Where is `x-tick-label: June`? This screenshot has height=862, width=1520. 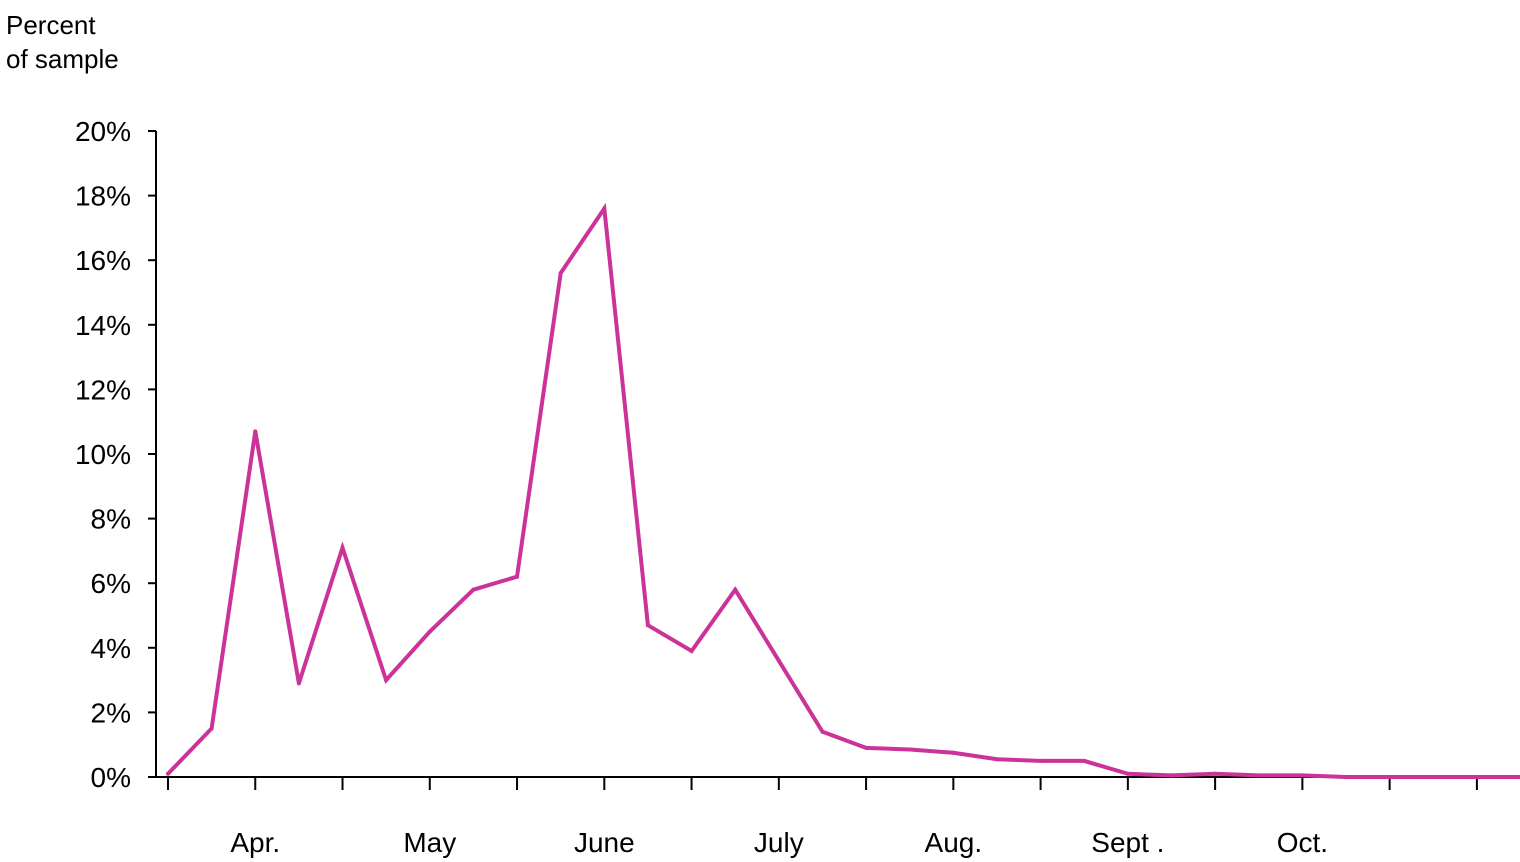
x-tick-label: June is located at coordinates (604, 842).